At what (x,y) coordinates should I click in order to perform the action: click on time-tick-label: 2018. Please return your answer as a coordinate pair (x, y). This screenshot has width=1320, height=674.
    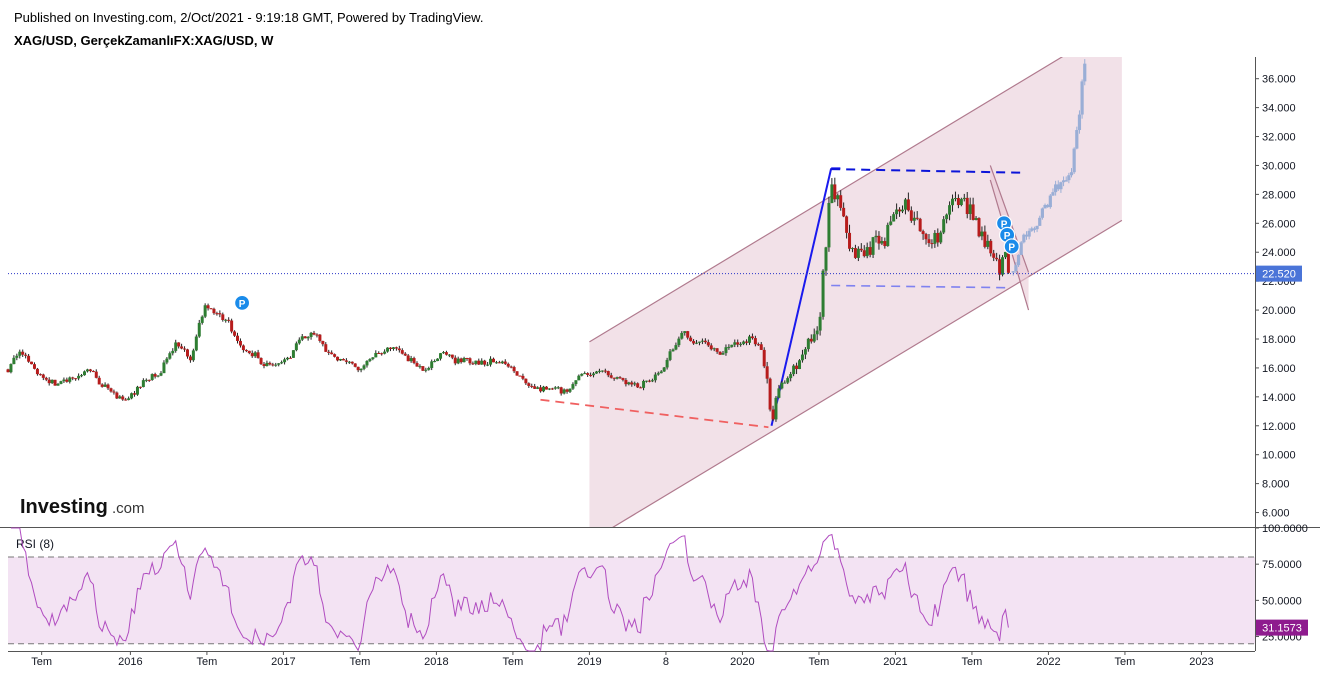
    Looking at the image, I should click on (436, 662).